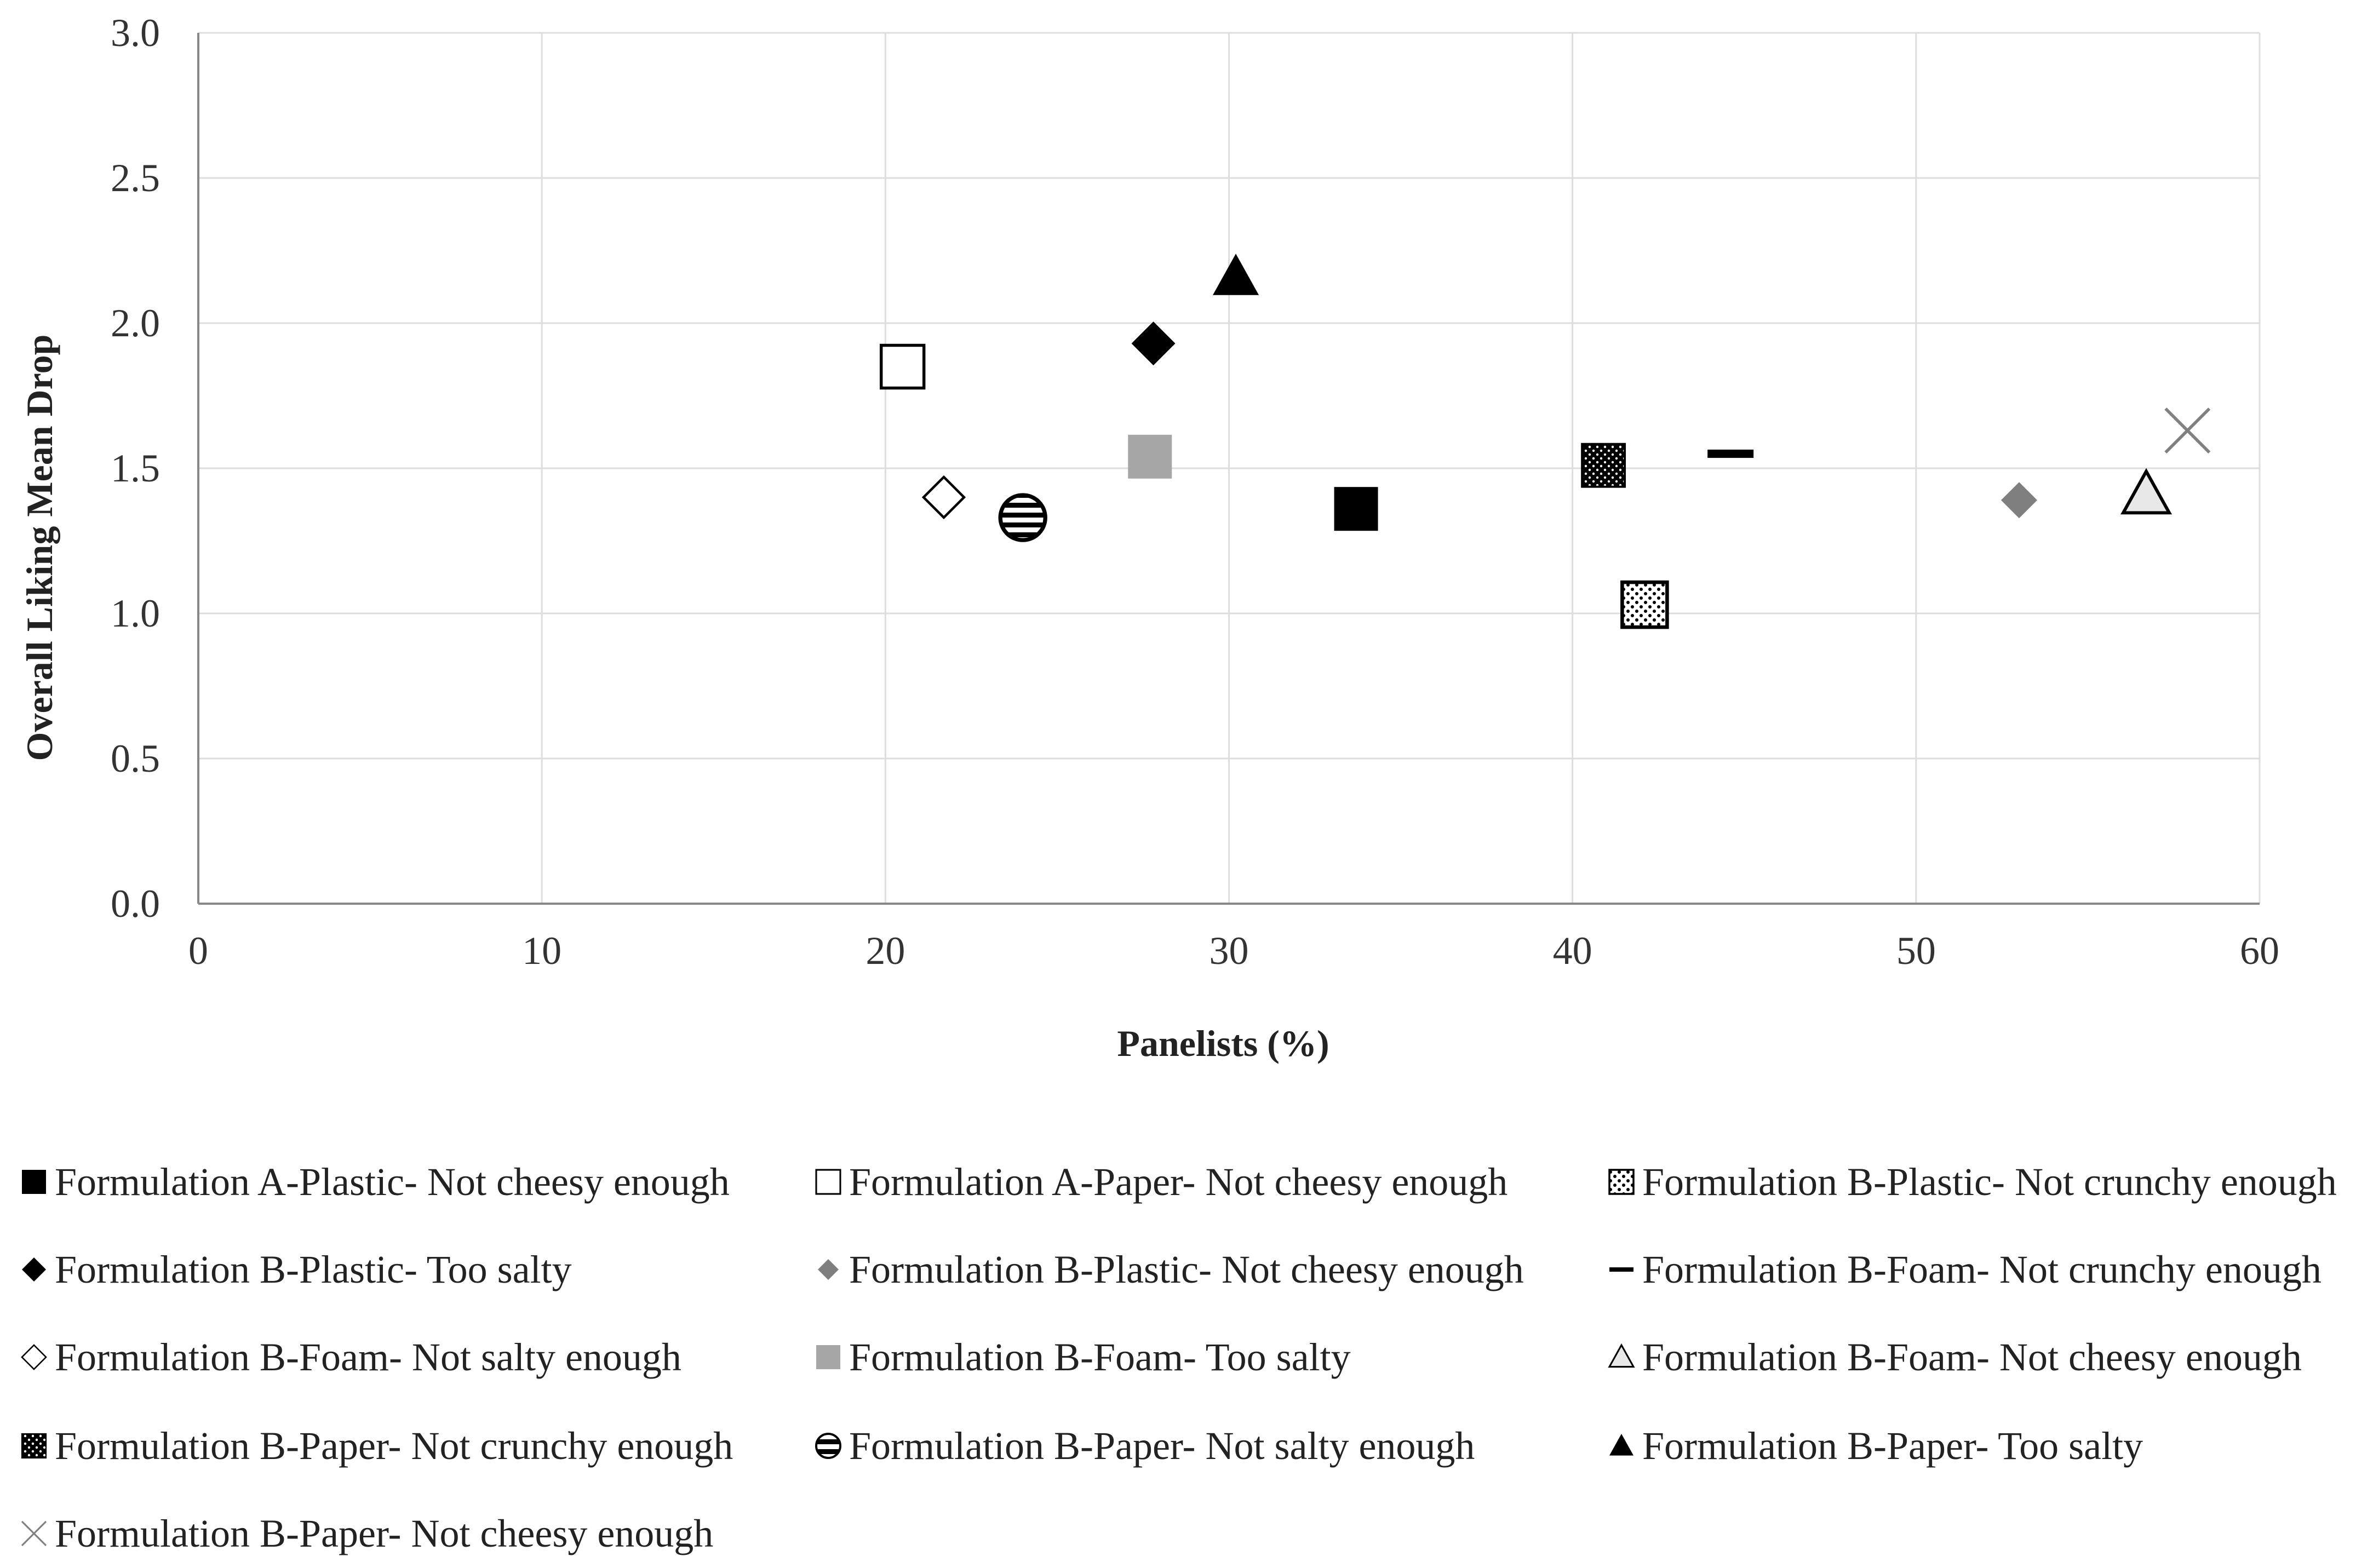 The width and height of the screenshot is (2373, 1568). I want to click on legend-label-7: Formulation B-Foam- Not salty enough, so click(368, 1357).